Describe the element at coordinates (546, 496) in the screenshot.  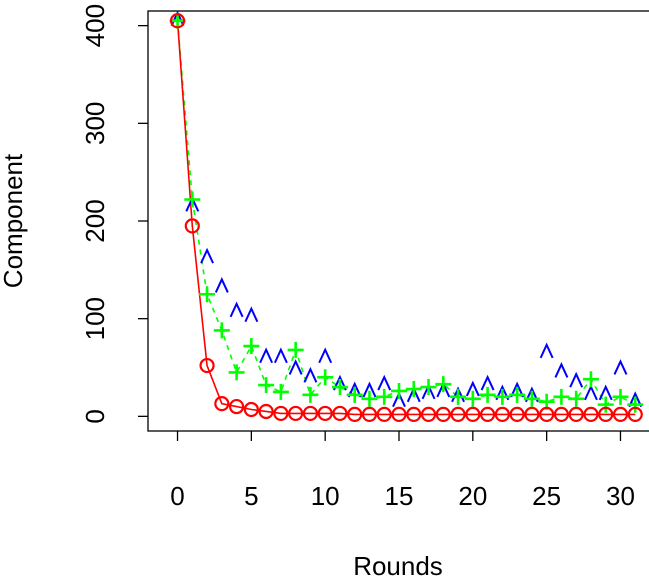
I see `x-tick-label: 25` at that location.